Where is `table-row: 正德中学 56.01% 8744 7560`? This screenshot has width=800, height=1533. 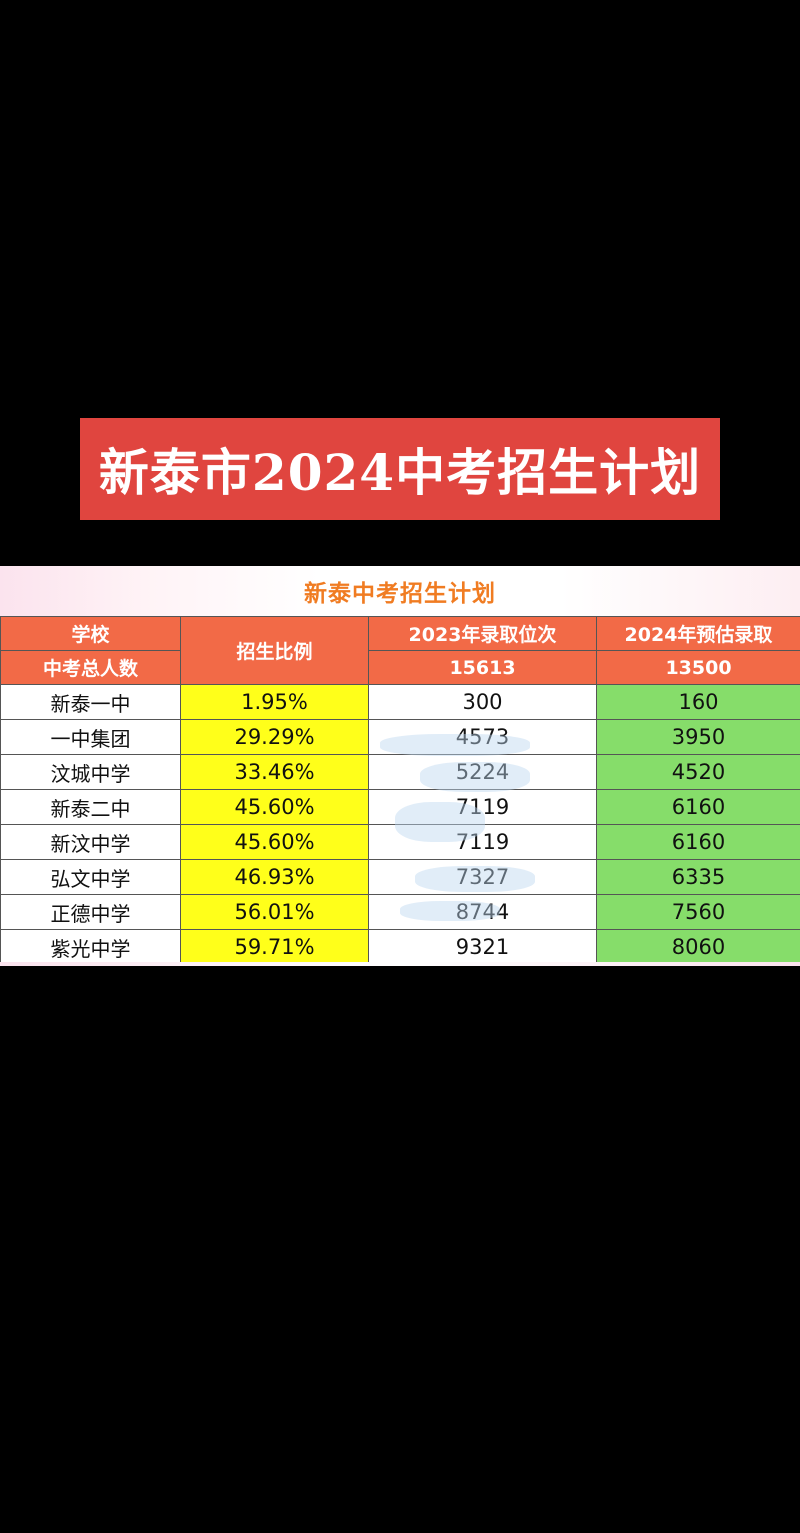 table-row: 正德中学 56.01% 8744 7560 is located at coordinates (400, 912).